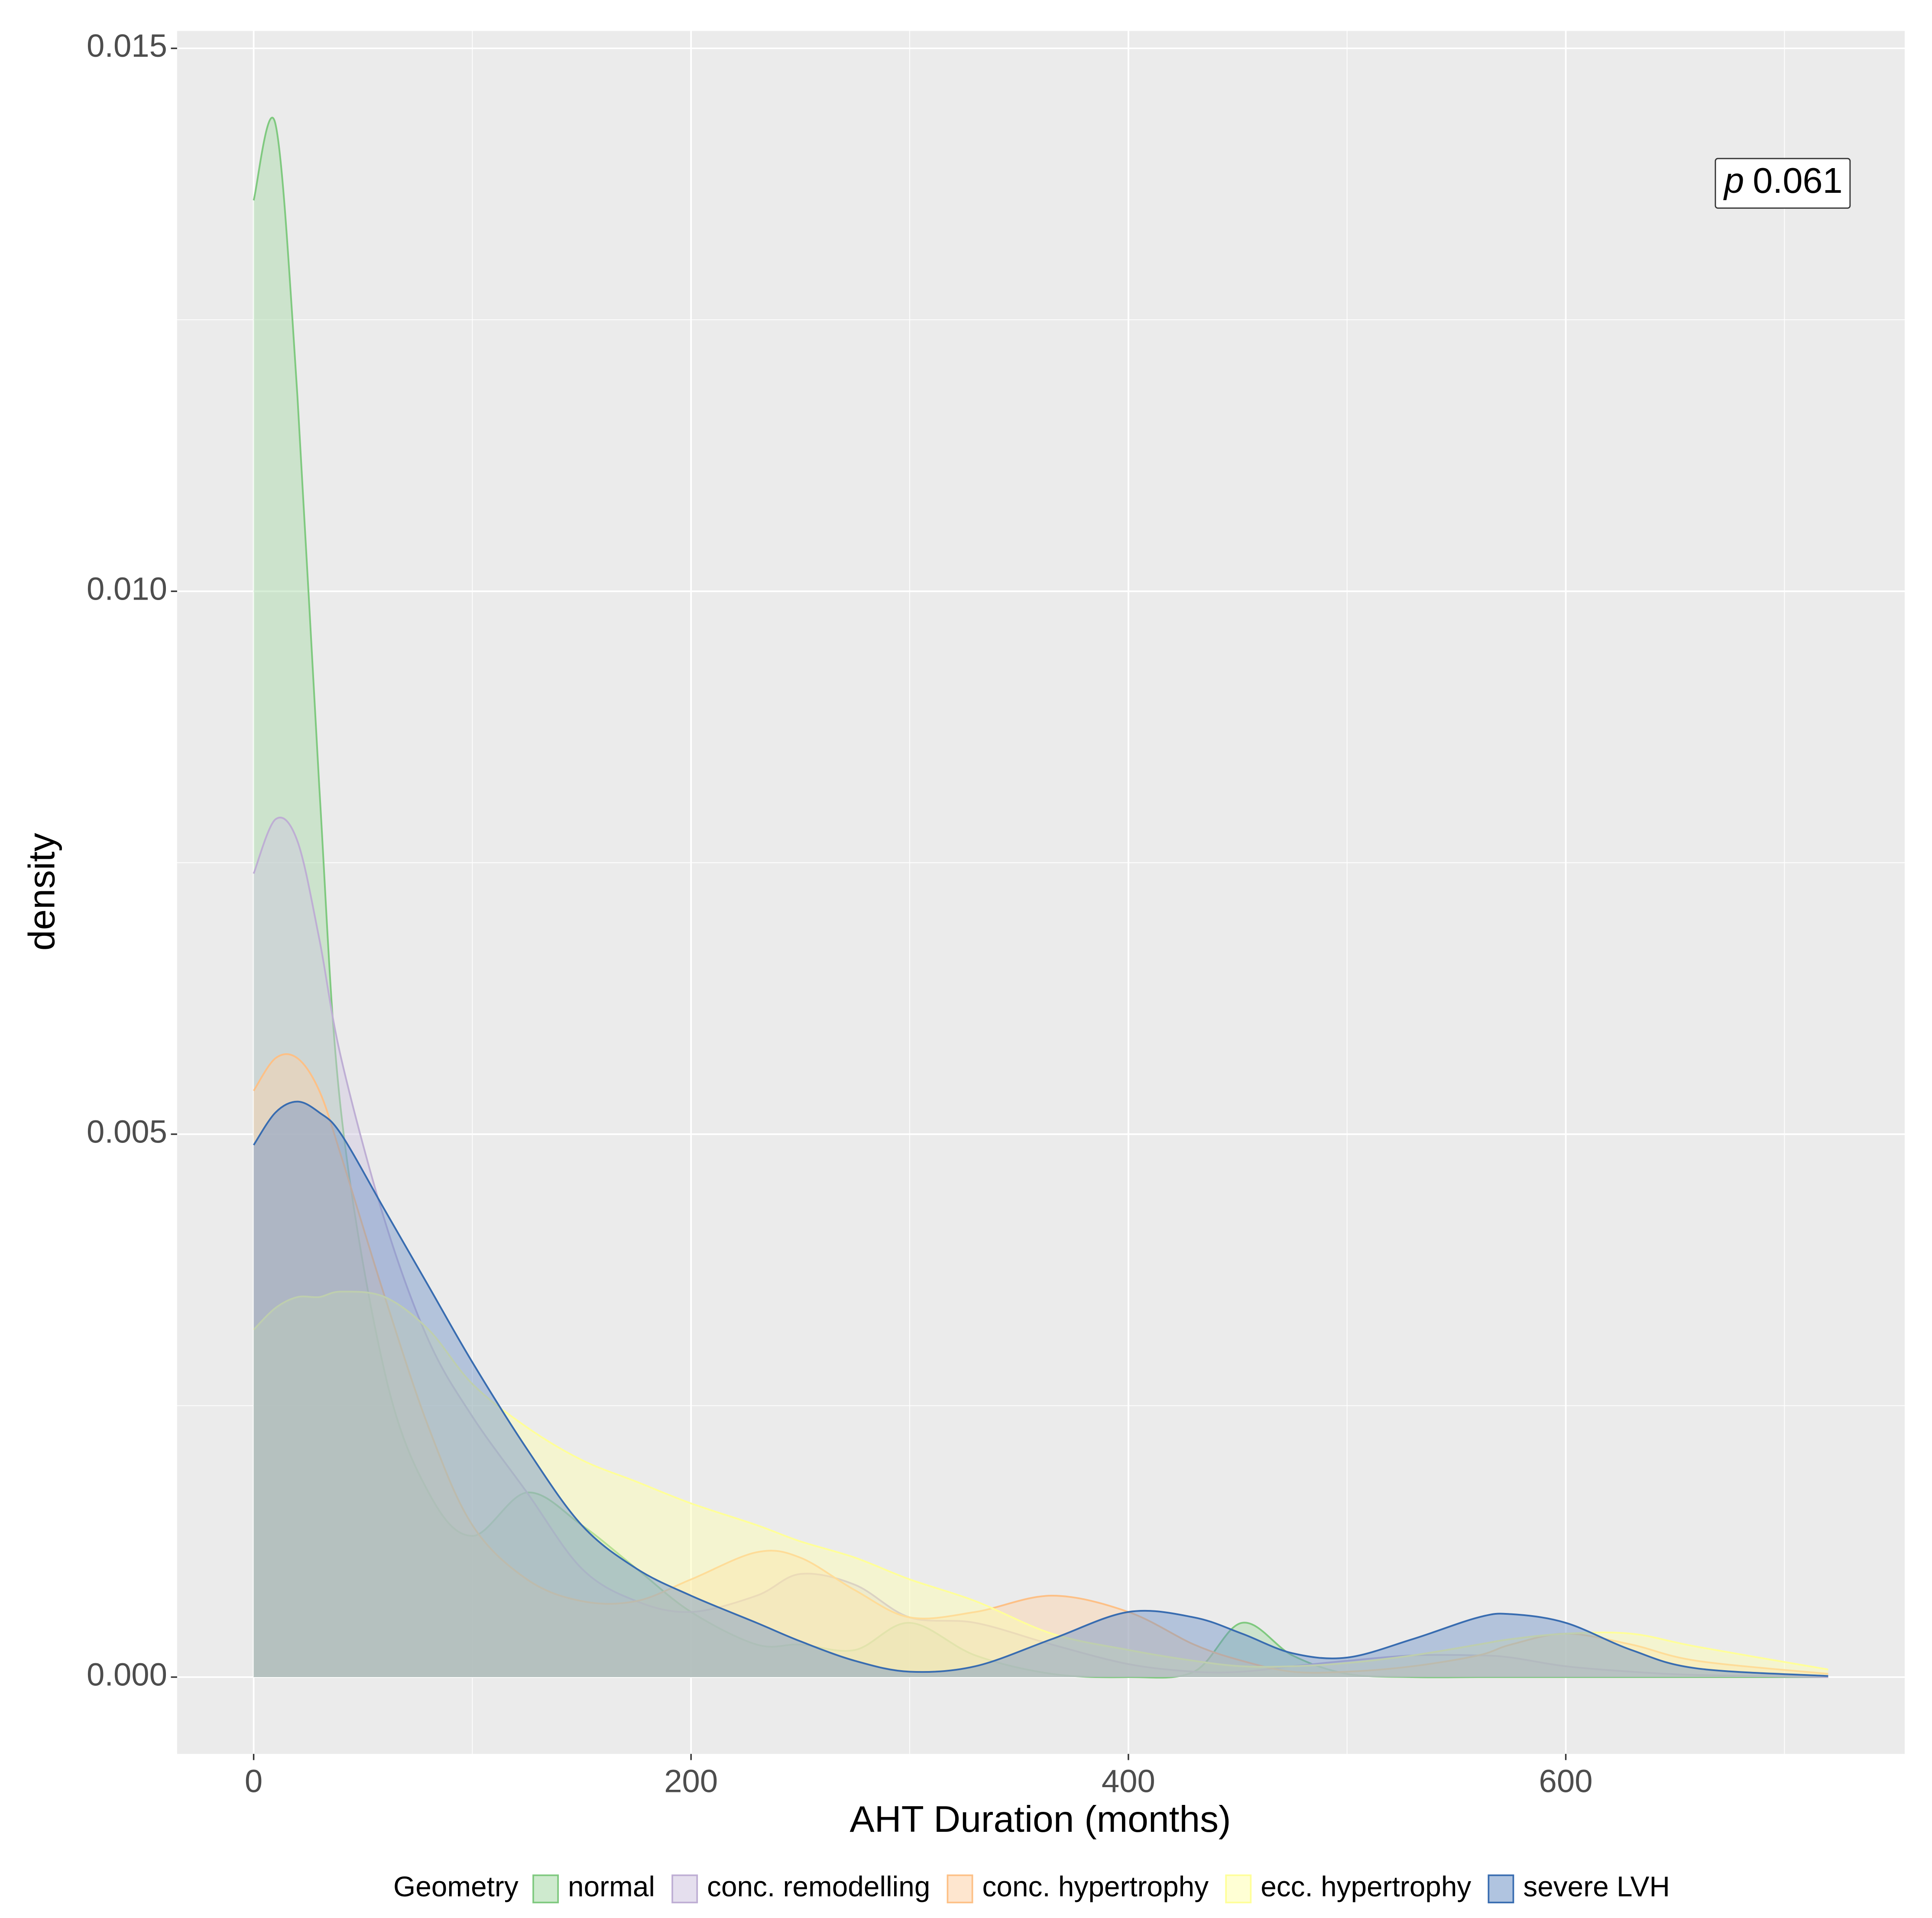 This screenshot has width=1932, height=1918. I want to click on y-tick-label: 0.010, so click(127, 589).